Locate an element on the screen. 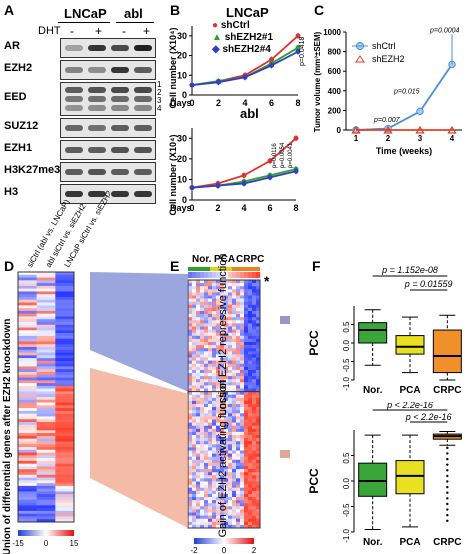 The width and height of the screenshot is (474, 554). data-point-shEZH2#4 is located at coordinates (271, 65).